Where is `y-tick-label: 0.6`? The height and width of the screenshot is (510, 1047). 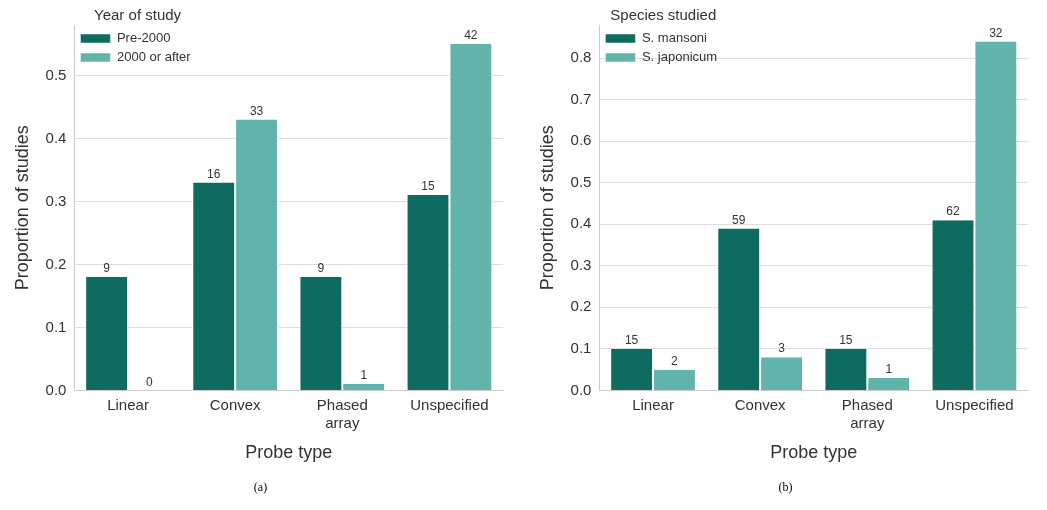 y-tick-label: 0.6 is located at coordinates (581, 140).